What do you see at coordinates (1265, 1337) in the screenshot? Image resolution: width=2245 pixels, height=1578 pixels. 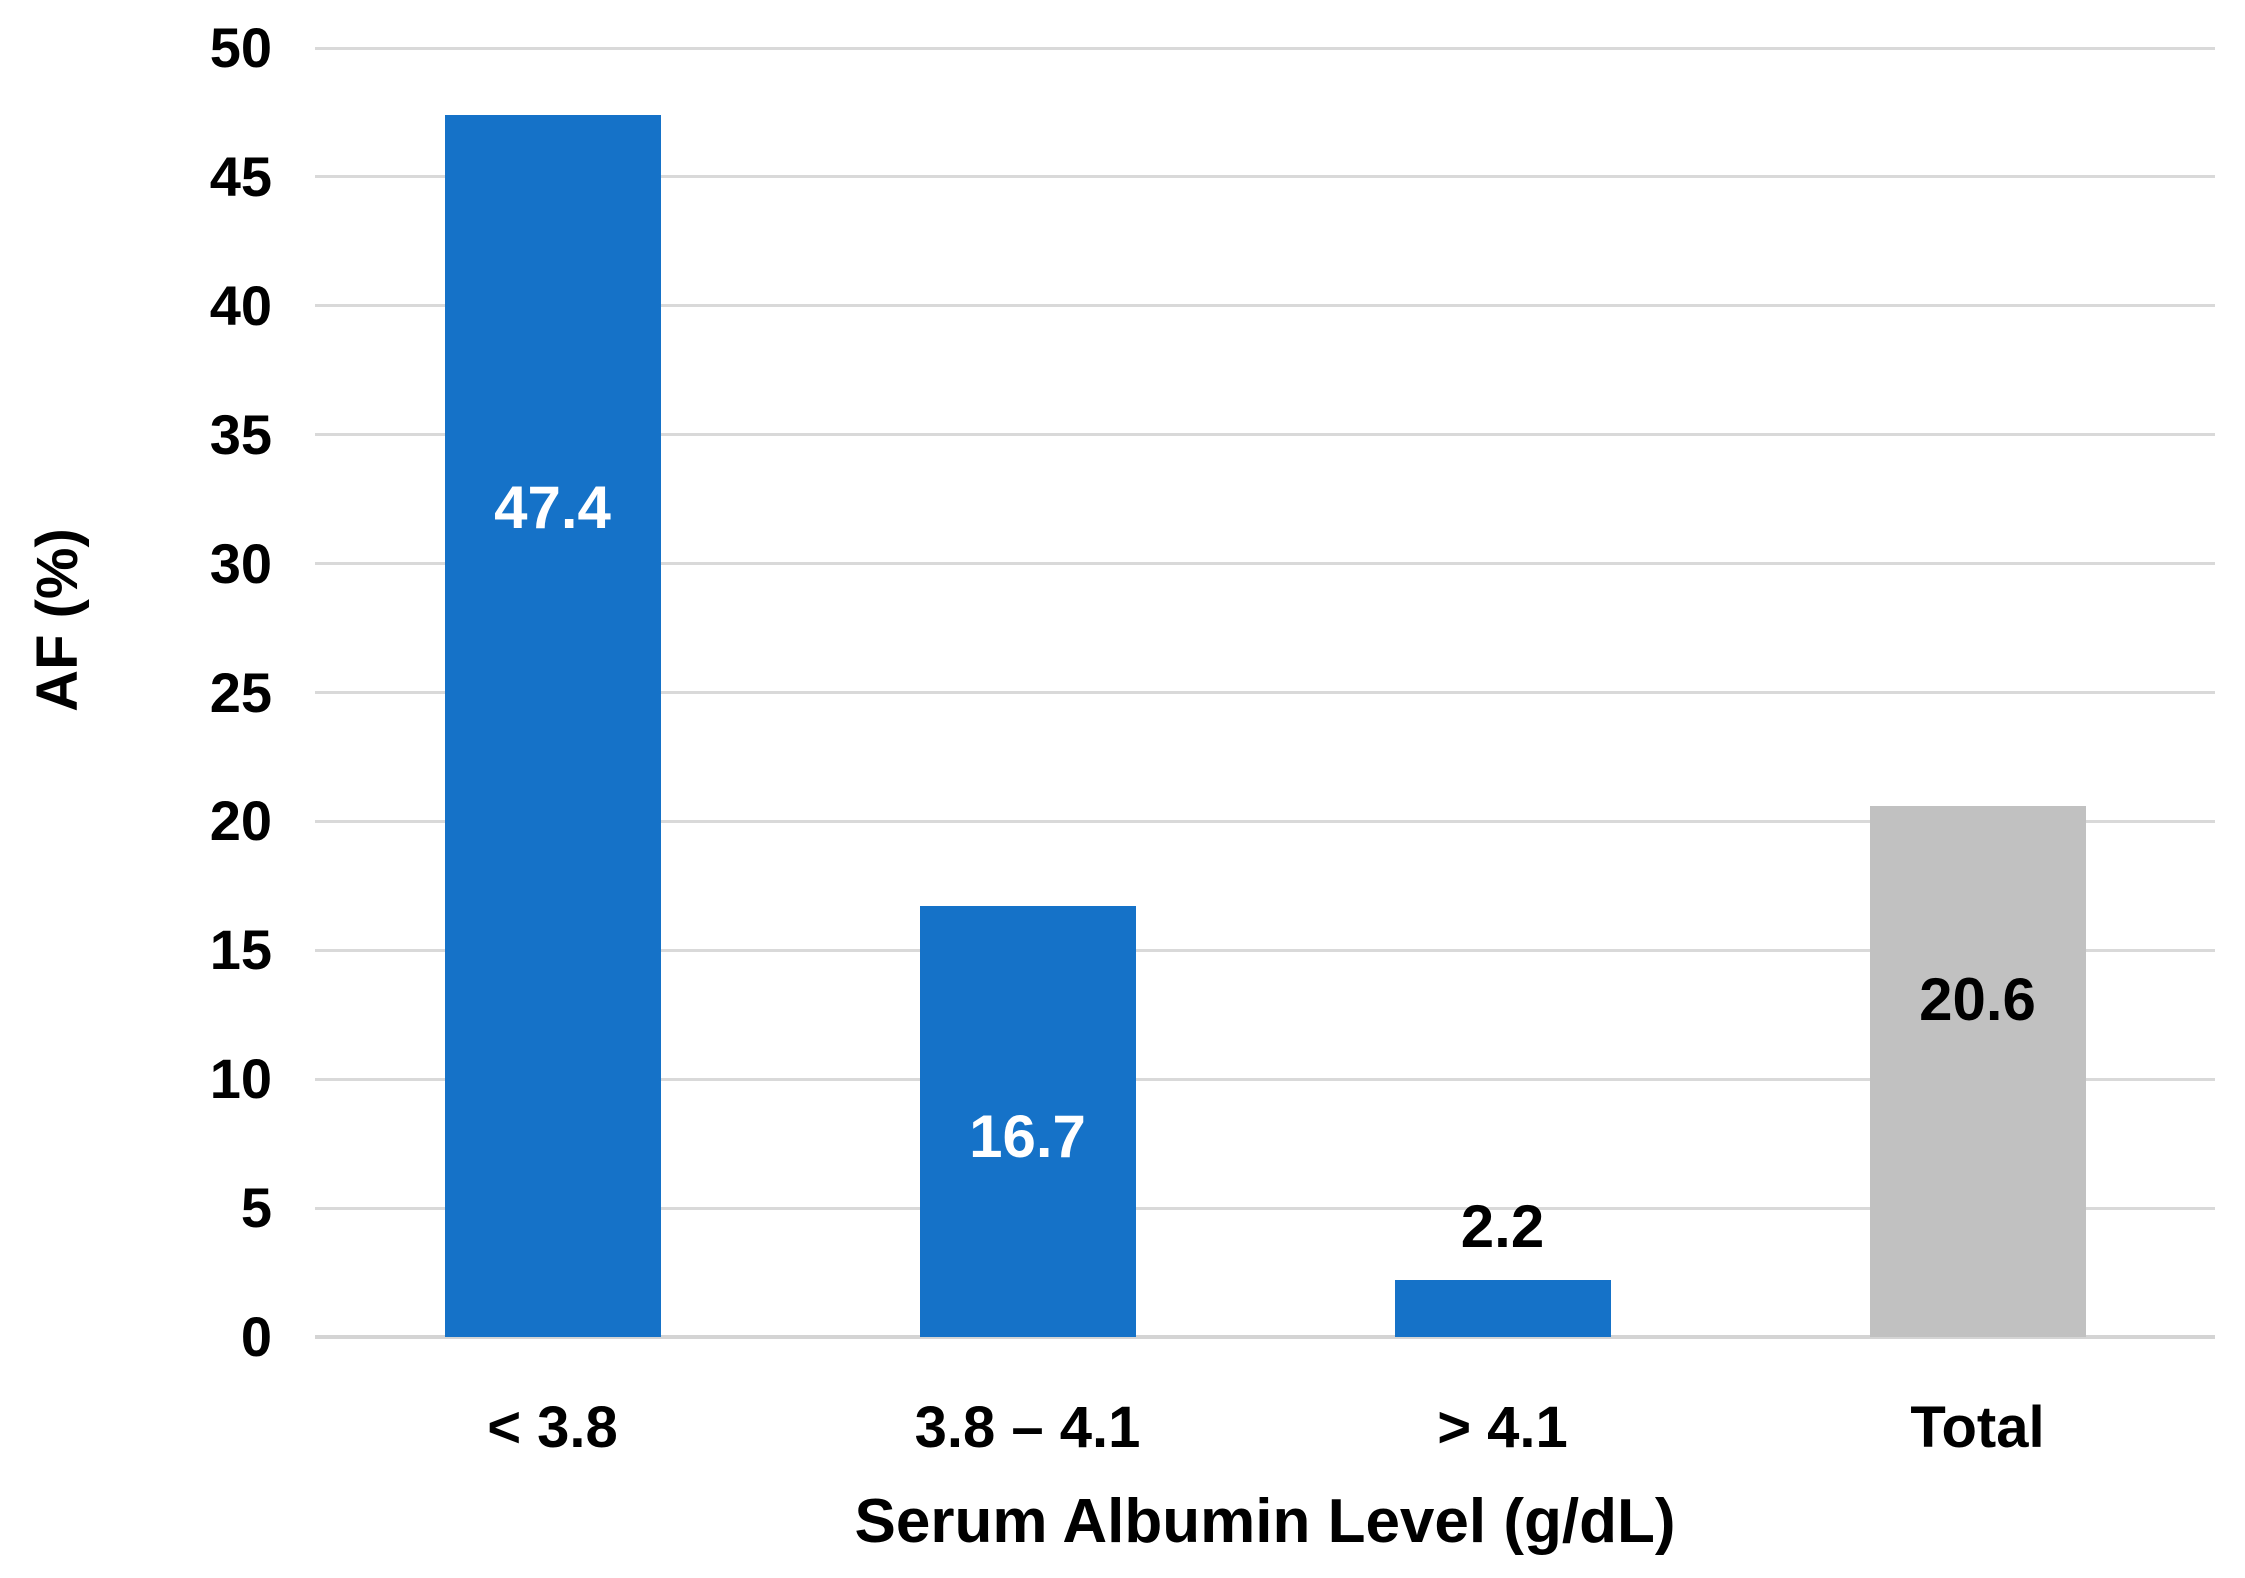 I see `x-axis-line` at bounding box center [1265, 1337].